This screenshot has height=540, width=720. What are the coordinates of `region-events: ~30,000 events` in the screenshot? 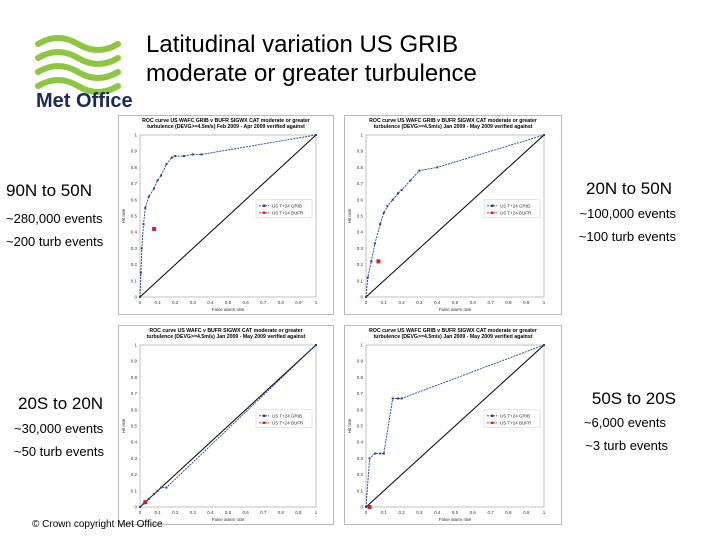 It's located at (59, 428).